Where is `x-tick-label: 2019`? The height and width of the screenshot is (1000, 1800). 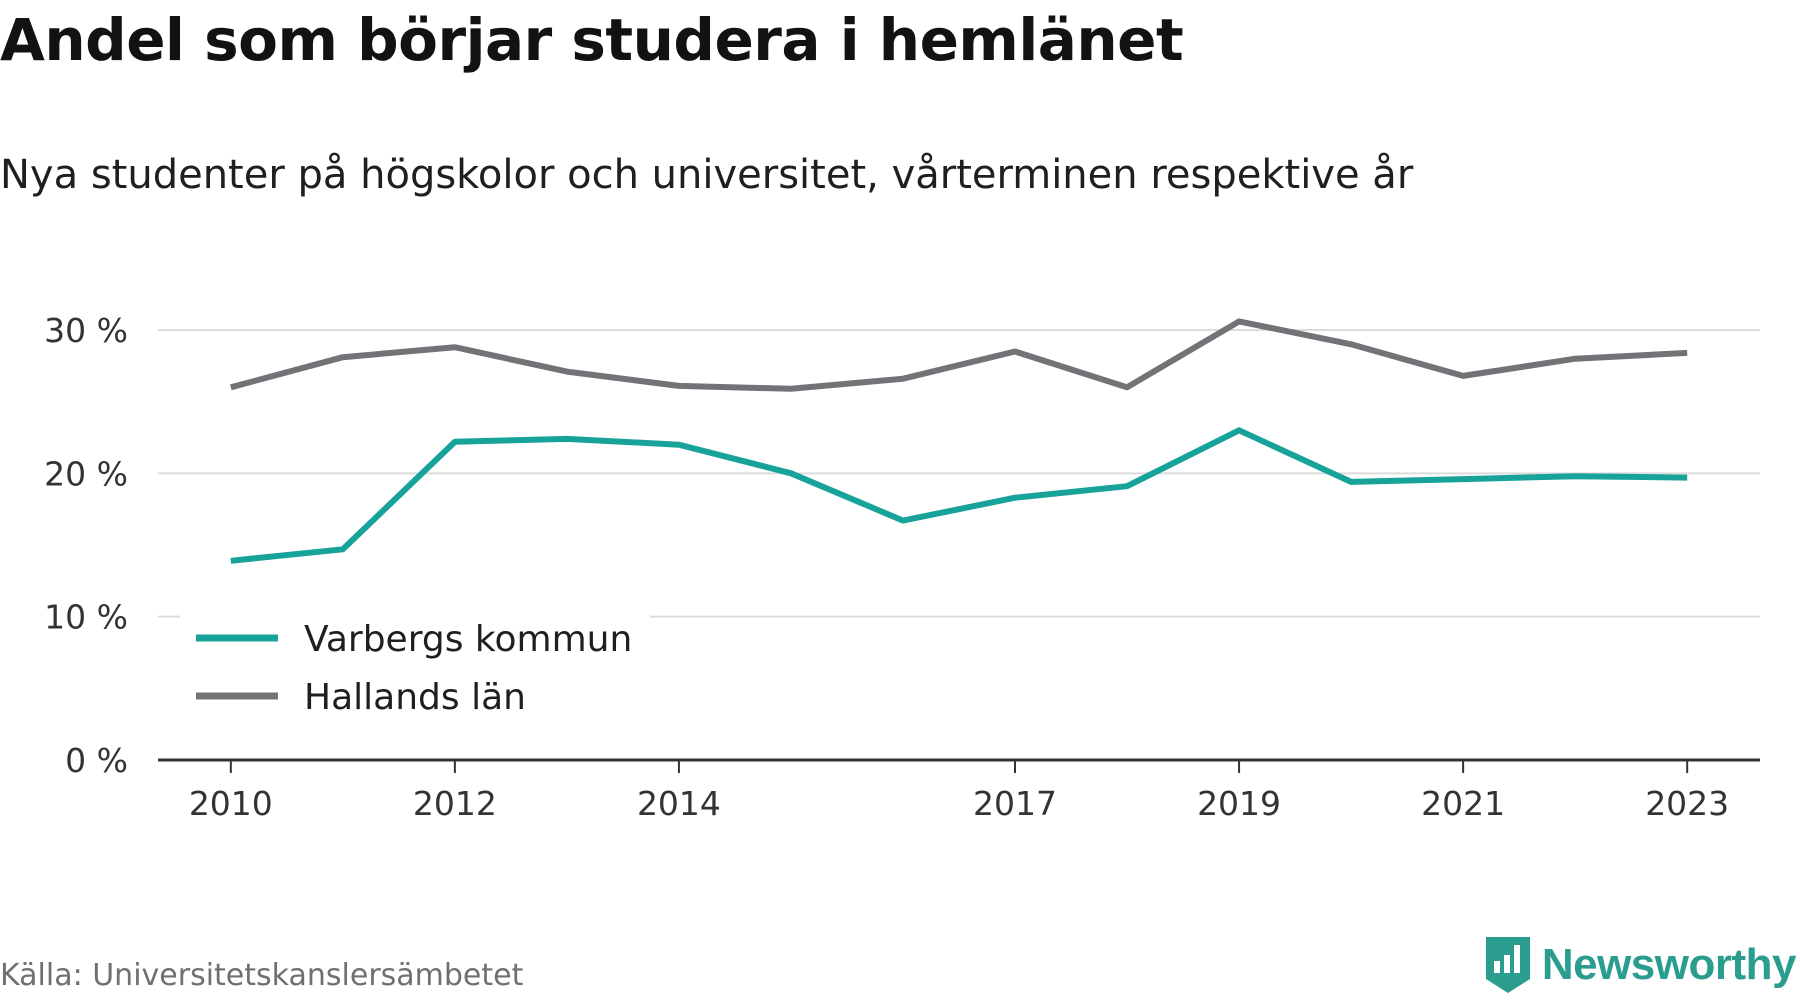 x-tick-label: 2019 is located at coordinates (1239, 803).